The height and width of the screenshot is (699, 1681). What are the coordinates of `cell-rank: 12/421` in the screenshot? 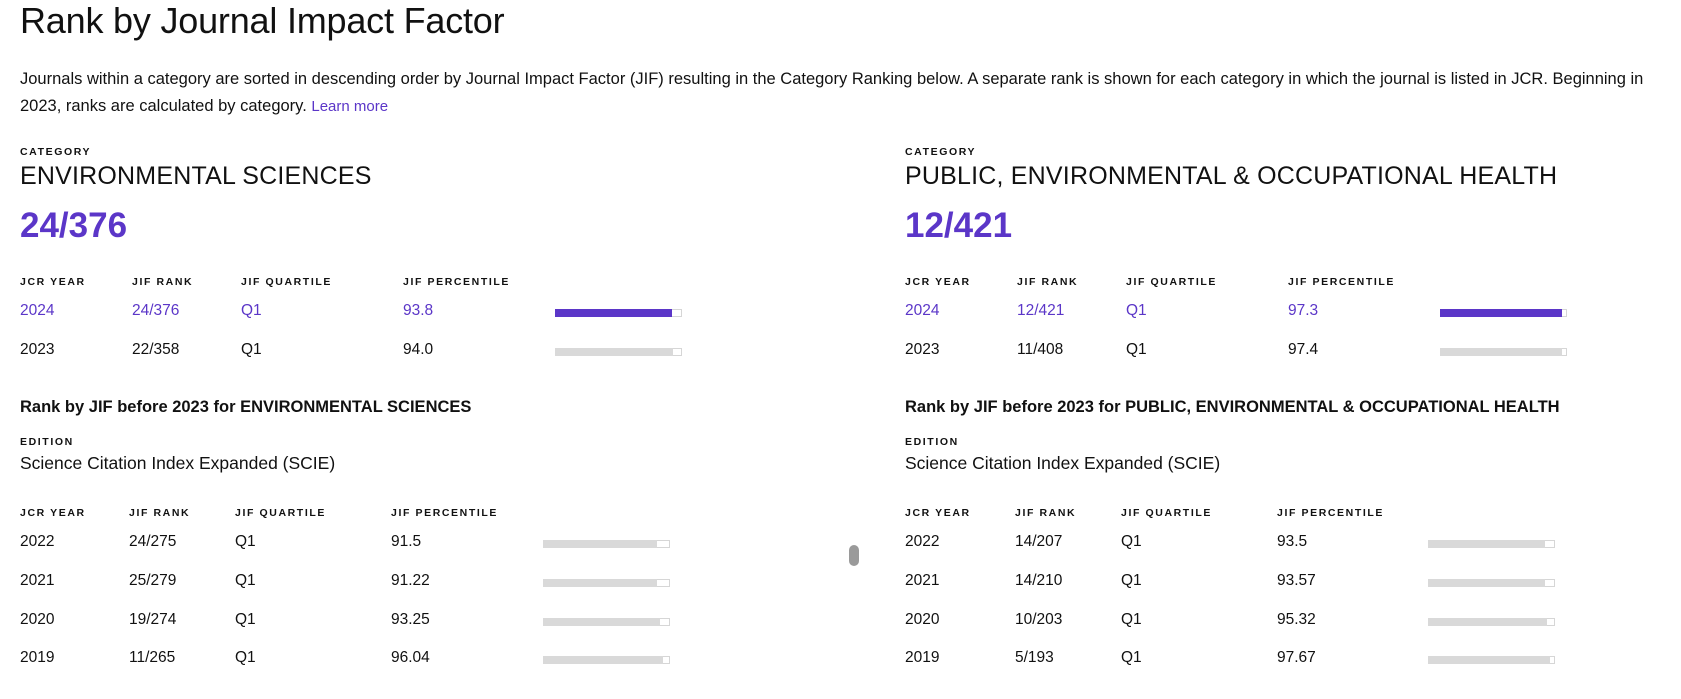 It's located at (1041, 310).